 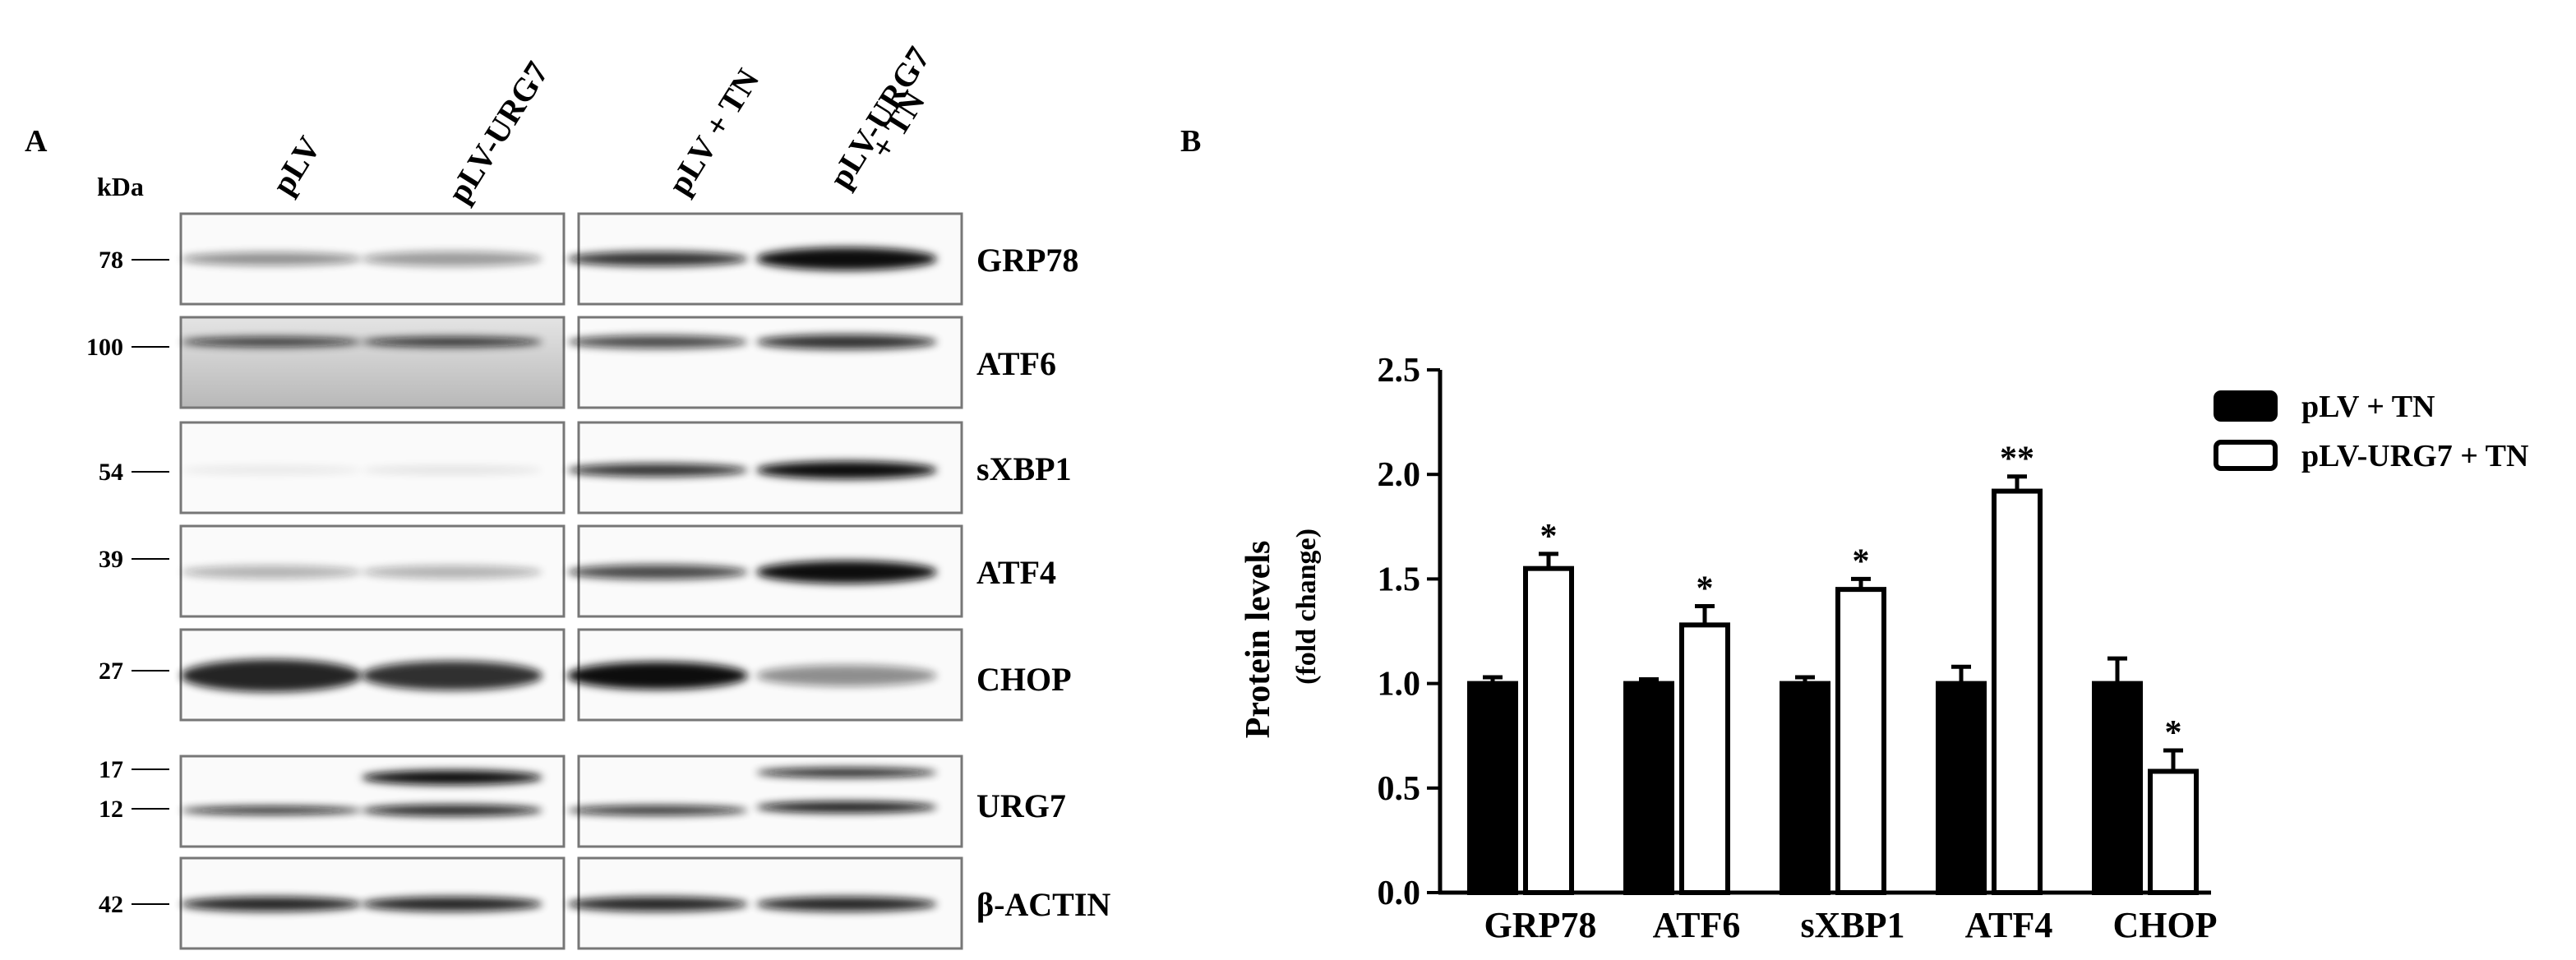 I want to click on y-axis-label: Protein levels, so click(x=1259, y=640).